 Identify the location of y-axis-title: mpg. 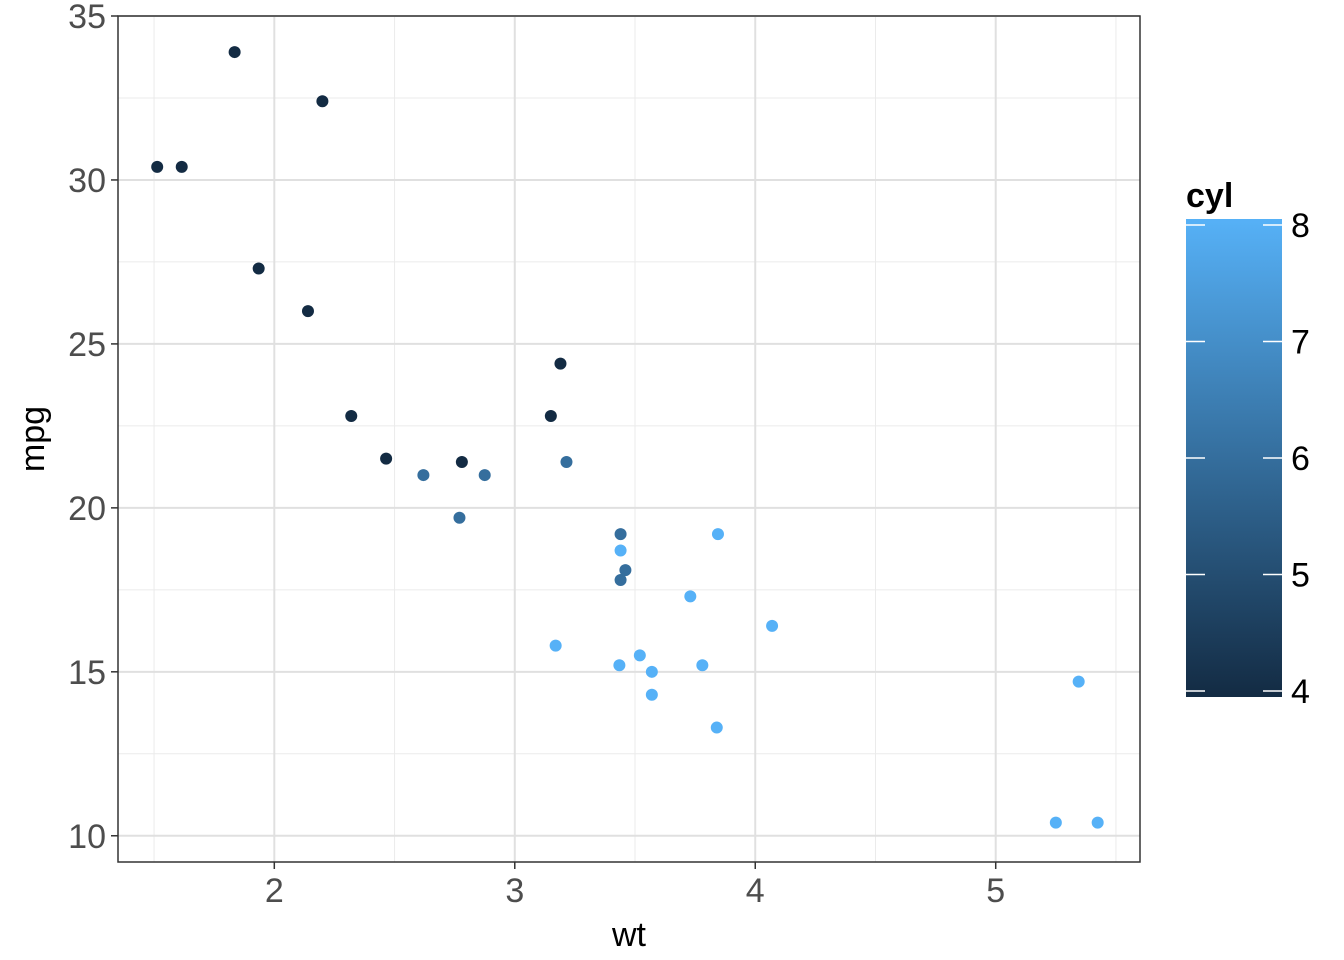
(33, 439).